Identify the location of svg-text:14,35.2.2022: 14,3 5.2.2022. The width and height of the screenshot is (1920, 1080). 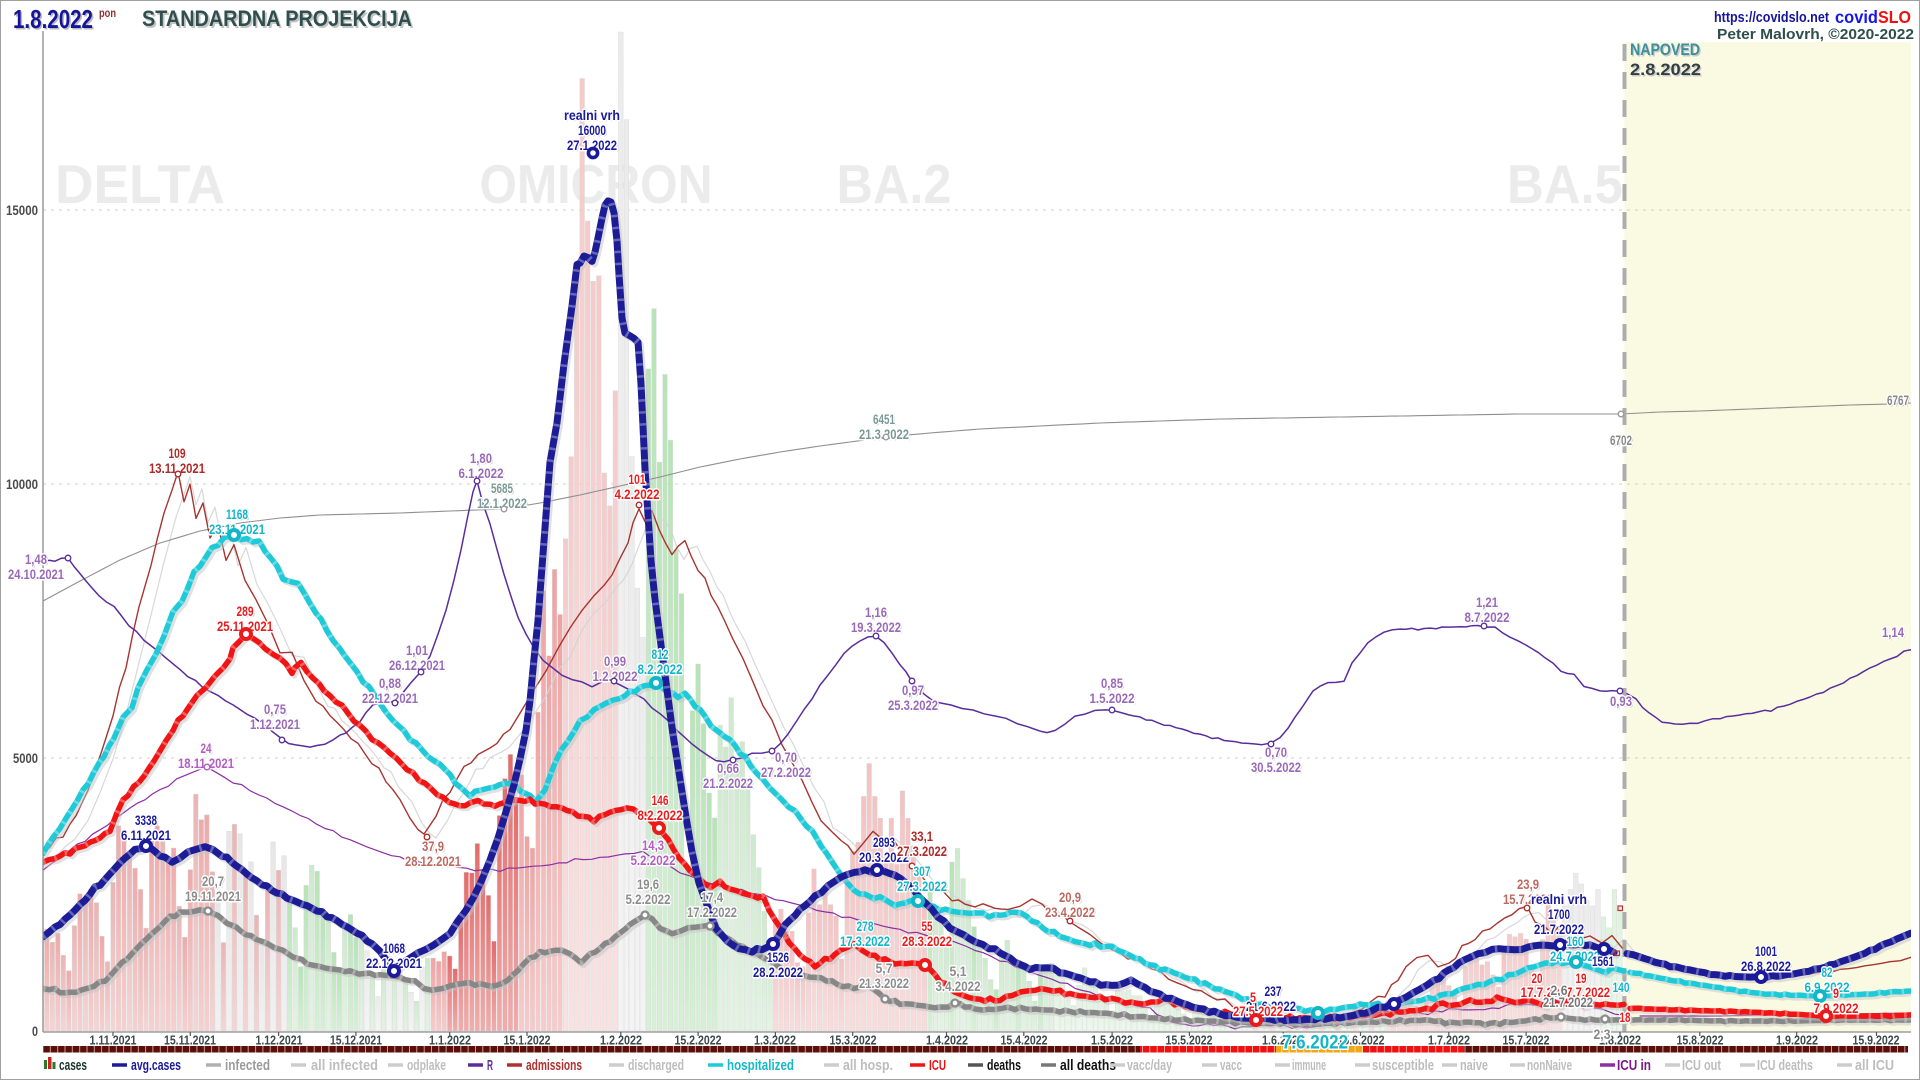
(654, 853).